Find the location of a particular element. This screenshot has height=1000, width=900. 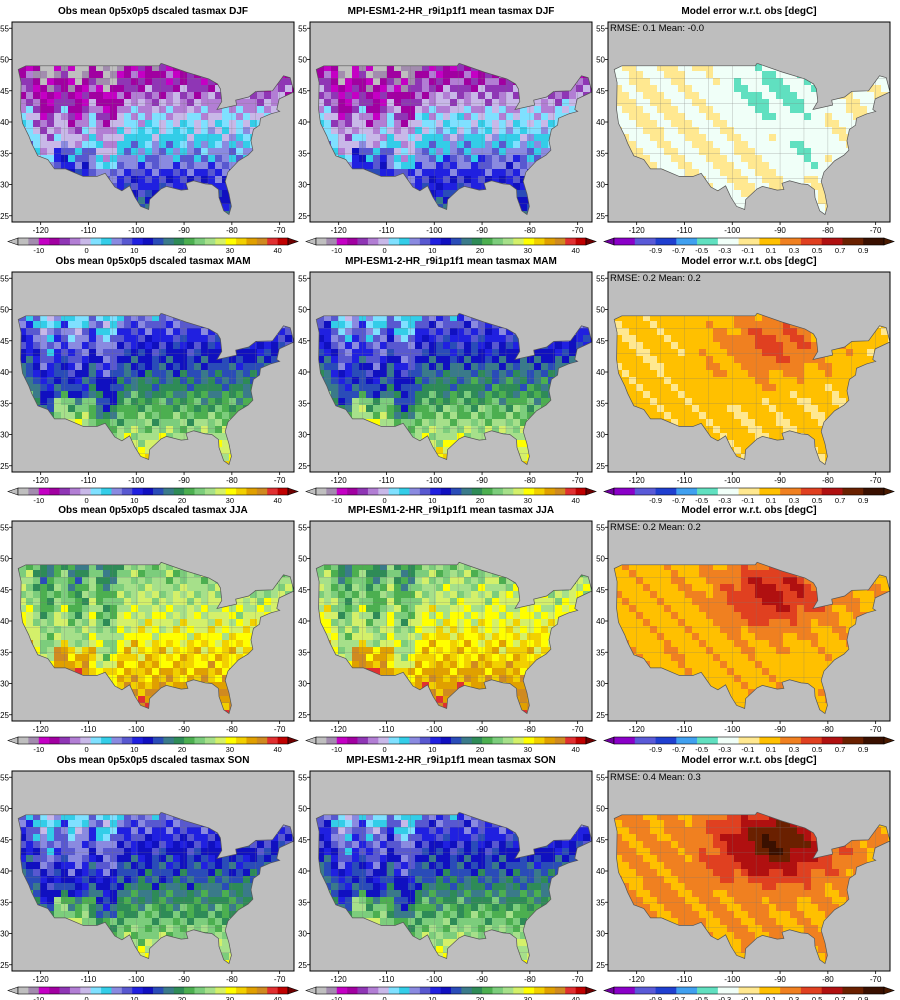

colorbar-tick-label: 0.3 is located at coordinates (794, 500).